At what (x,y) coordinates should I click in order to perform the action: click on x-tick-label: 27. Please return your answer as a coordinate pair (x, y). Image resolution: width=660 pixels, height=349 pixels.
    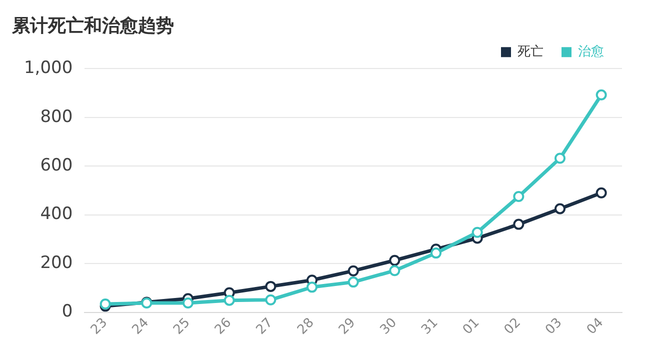
    Looking at the image, I should click on (265, 326).